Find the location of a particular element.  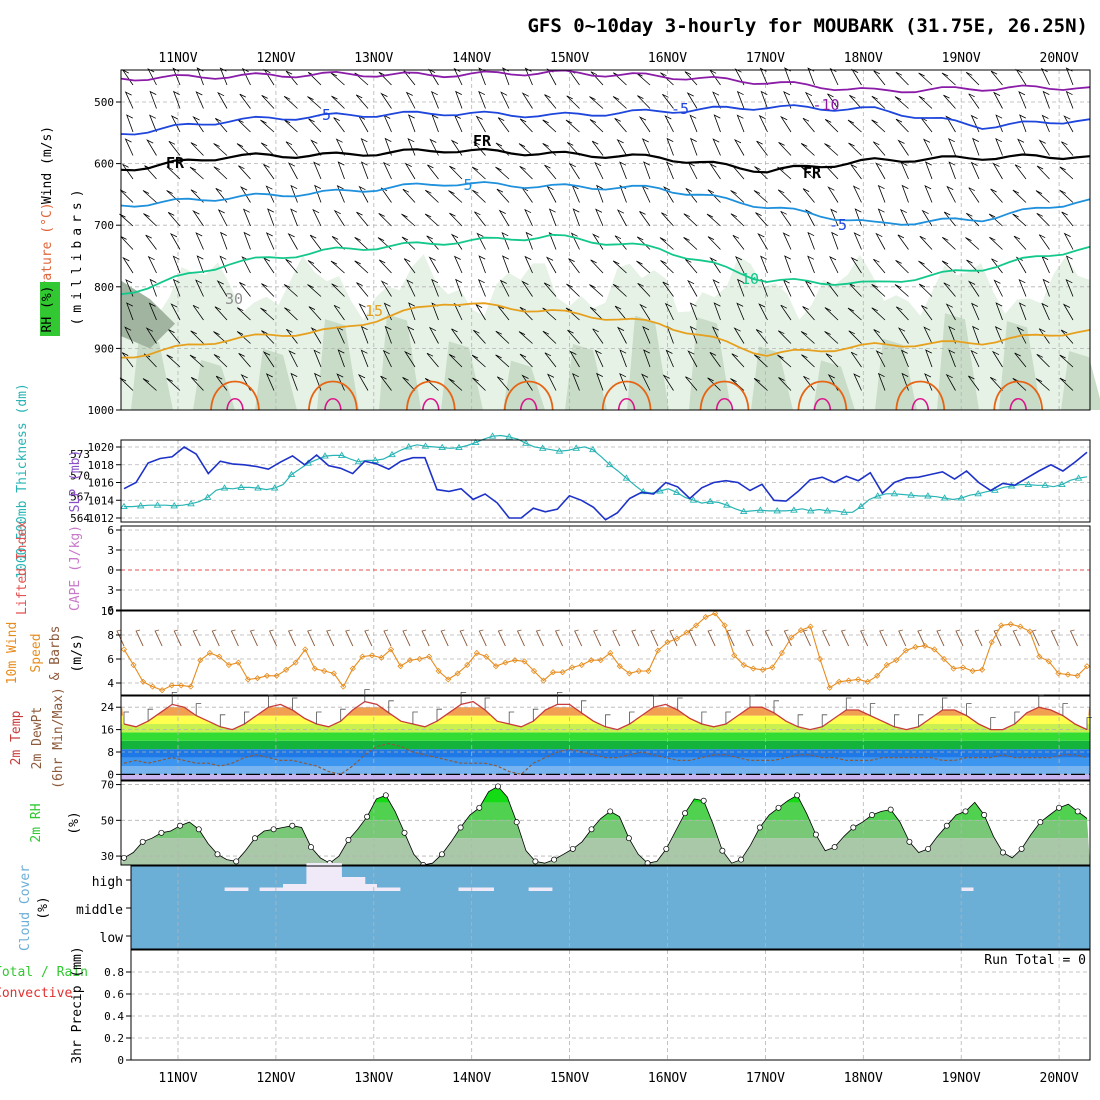

isotherm--10 is located at coordinates (605, 81).